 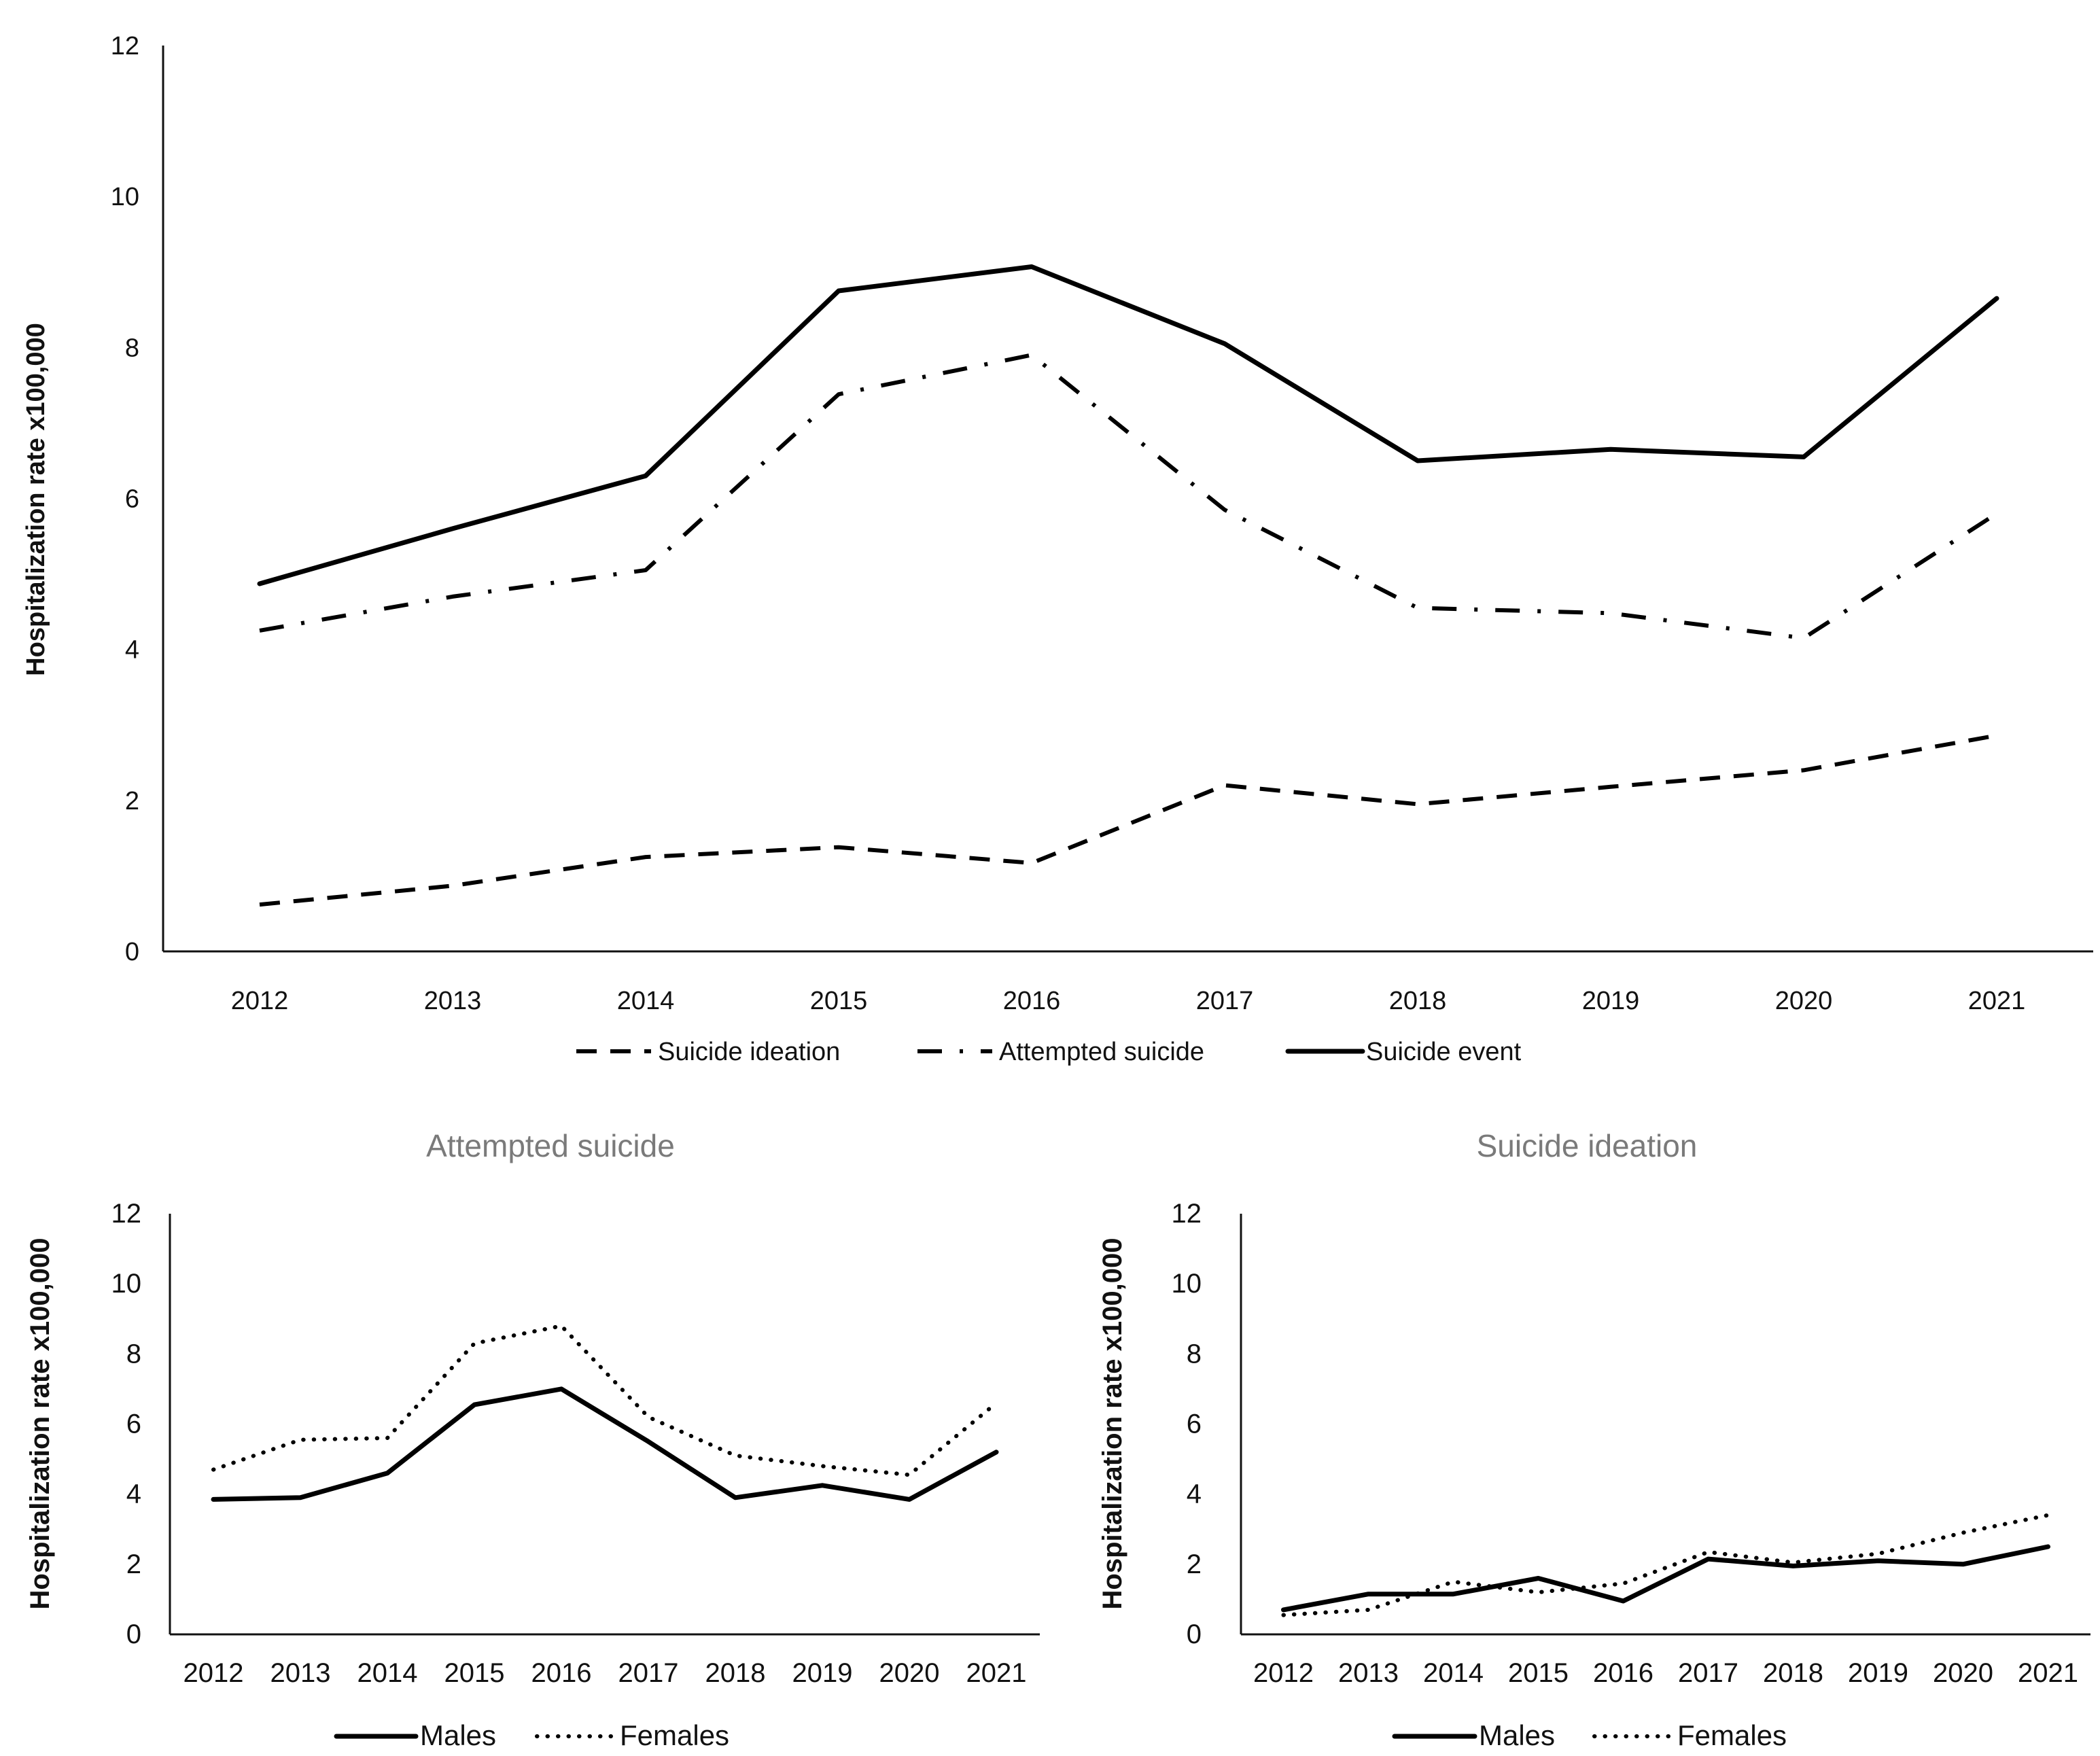 What do you see at coordinates (1101, 1052) in the screenshot?
I see `legend-label-attempted-suicide: Attempted suicide` at bounding box center [1101, 1052].